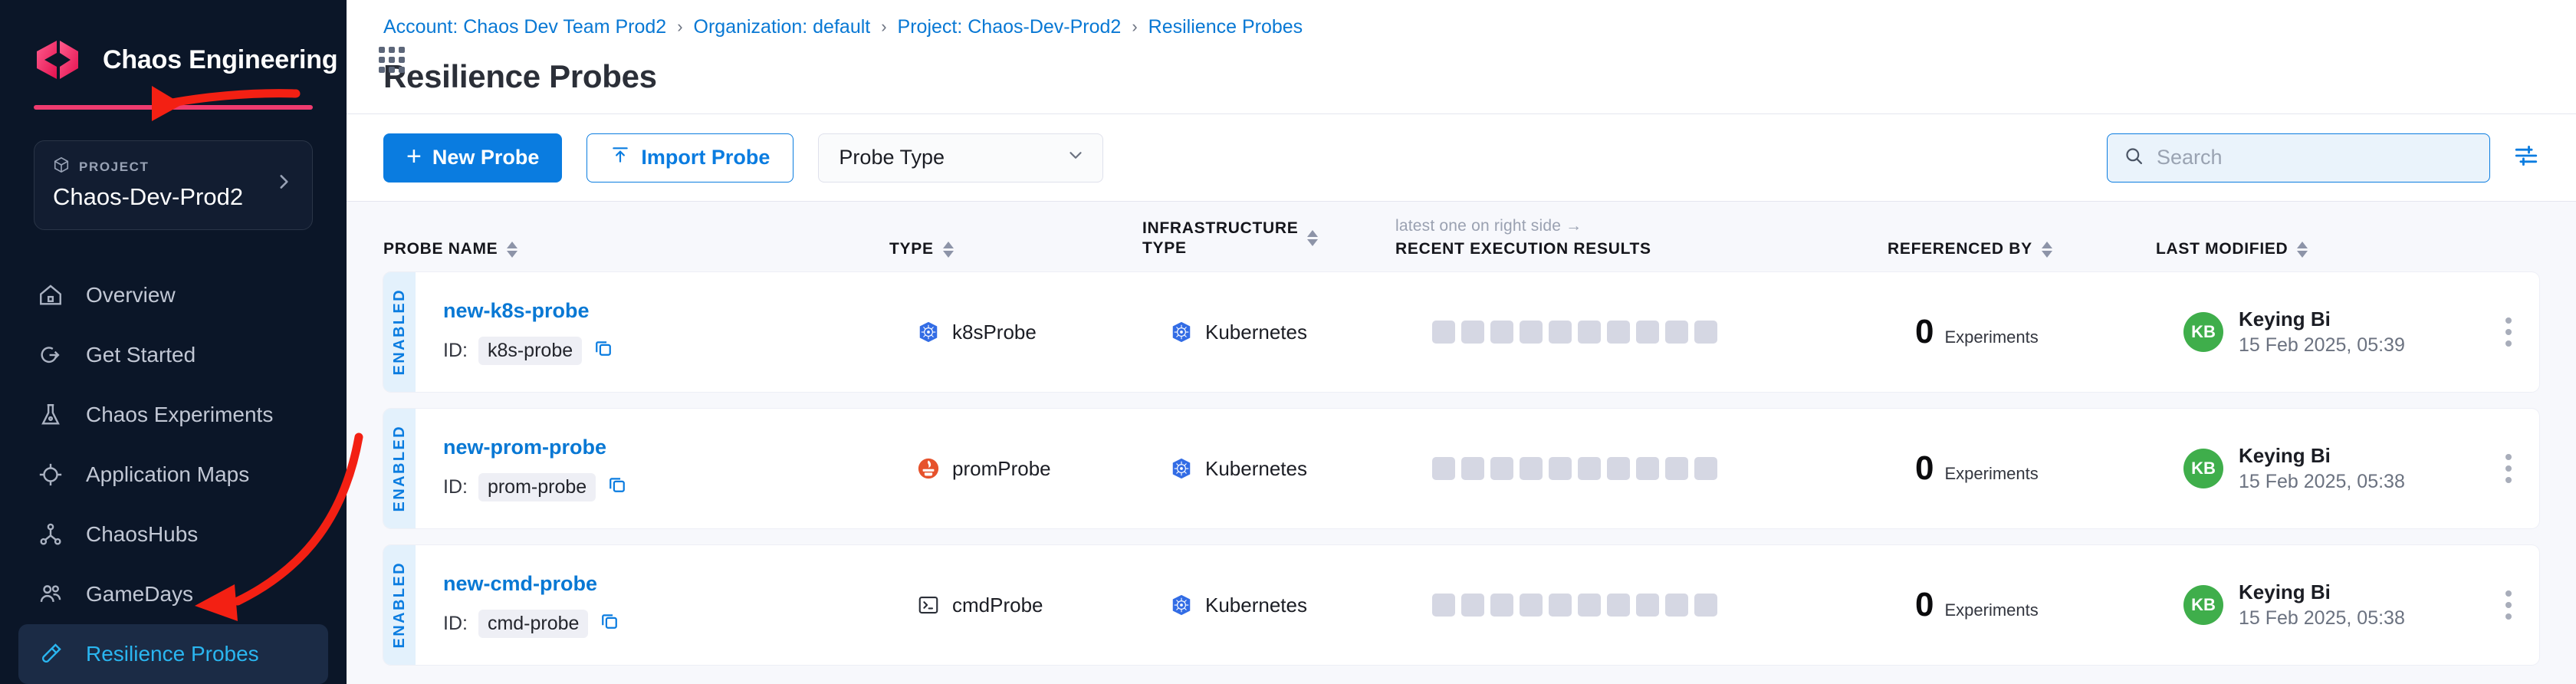 This screenshot has height=684, width=2576. I want to click on cube-icon, so click(62, 166).